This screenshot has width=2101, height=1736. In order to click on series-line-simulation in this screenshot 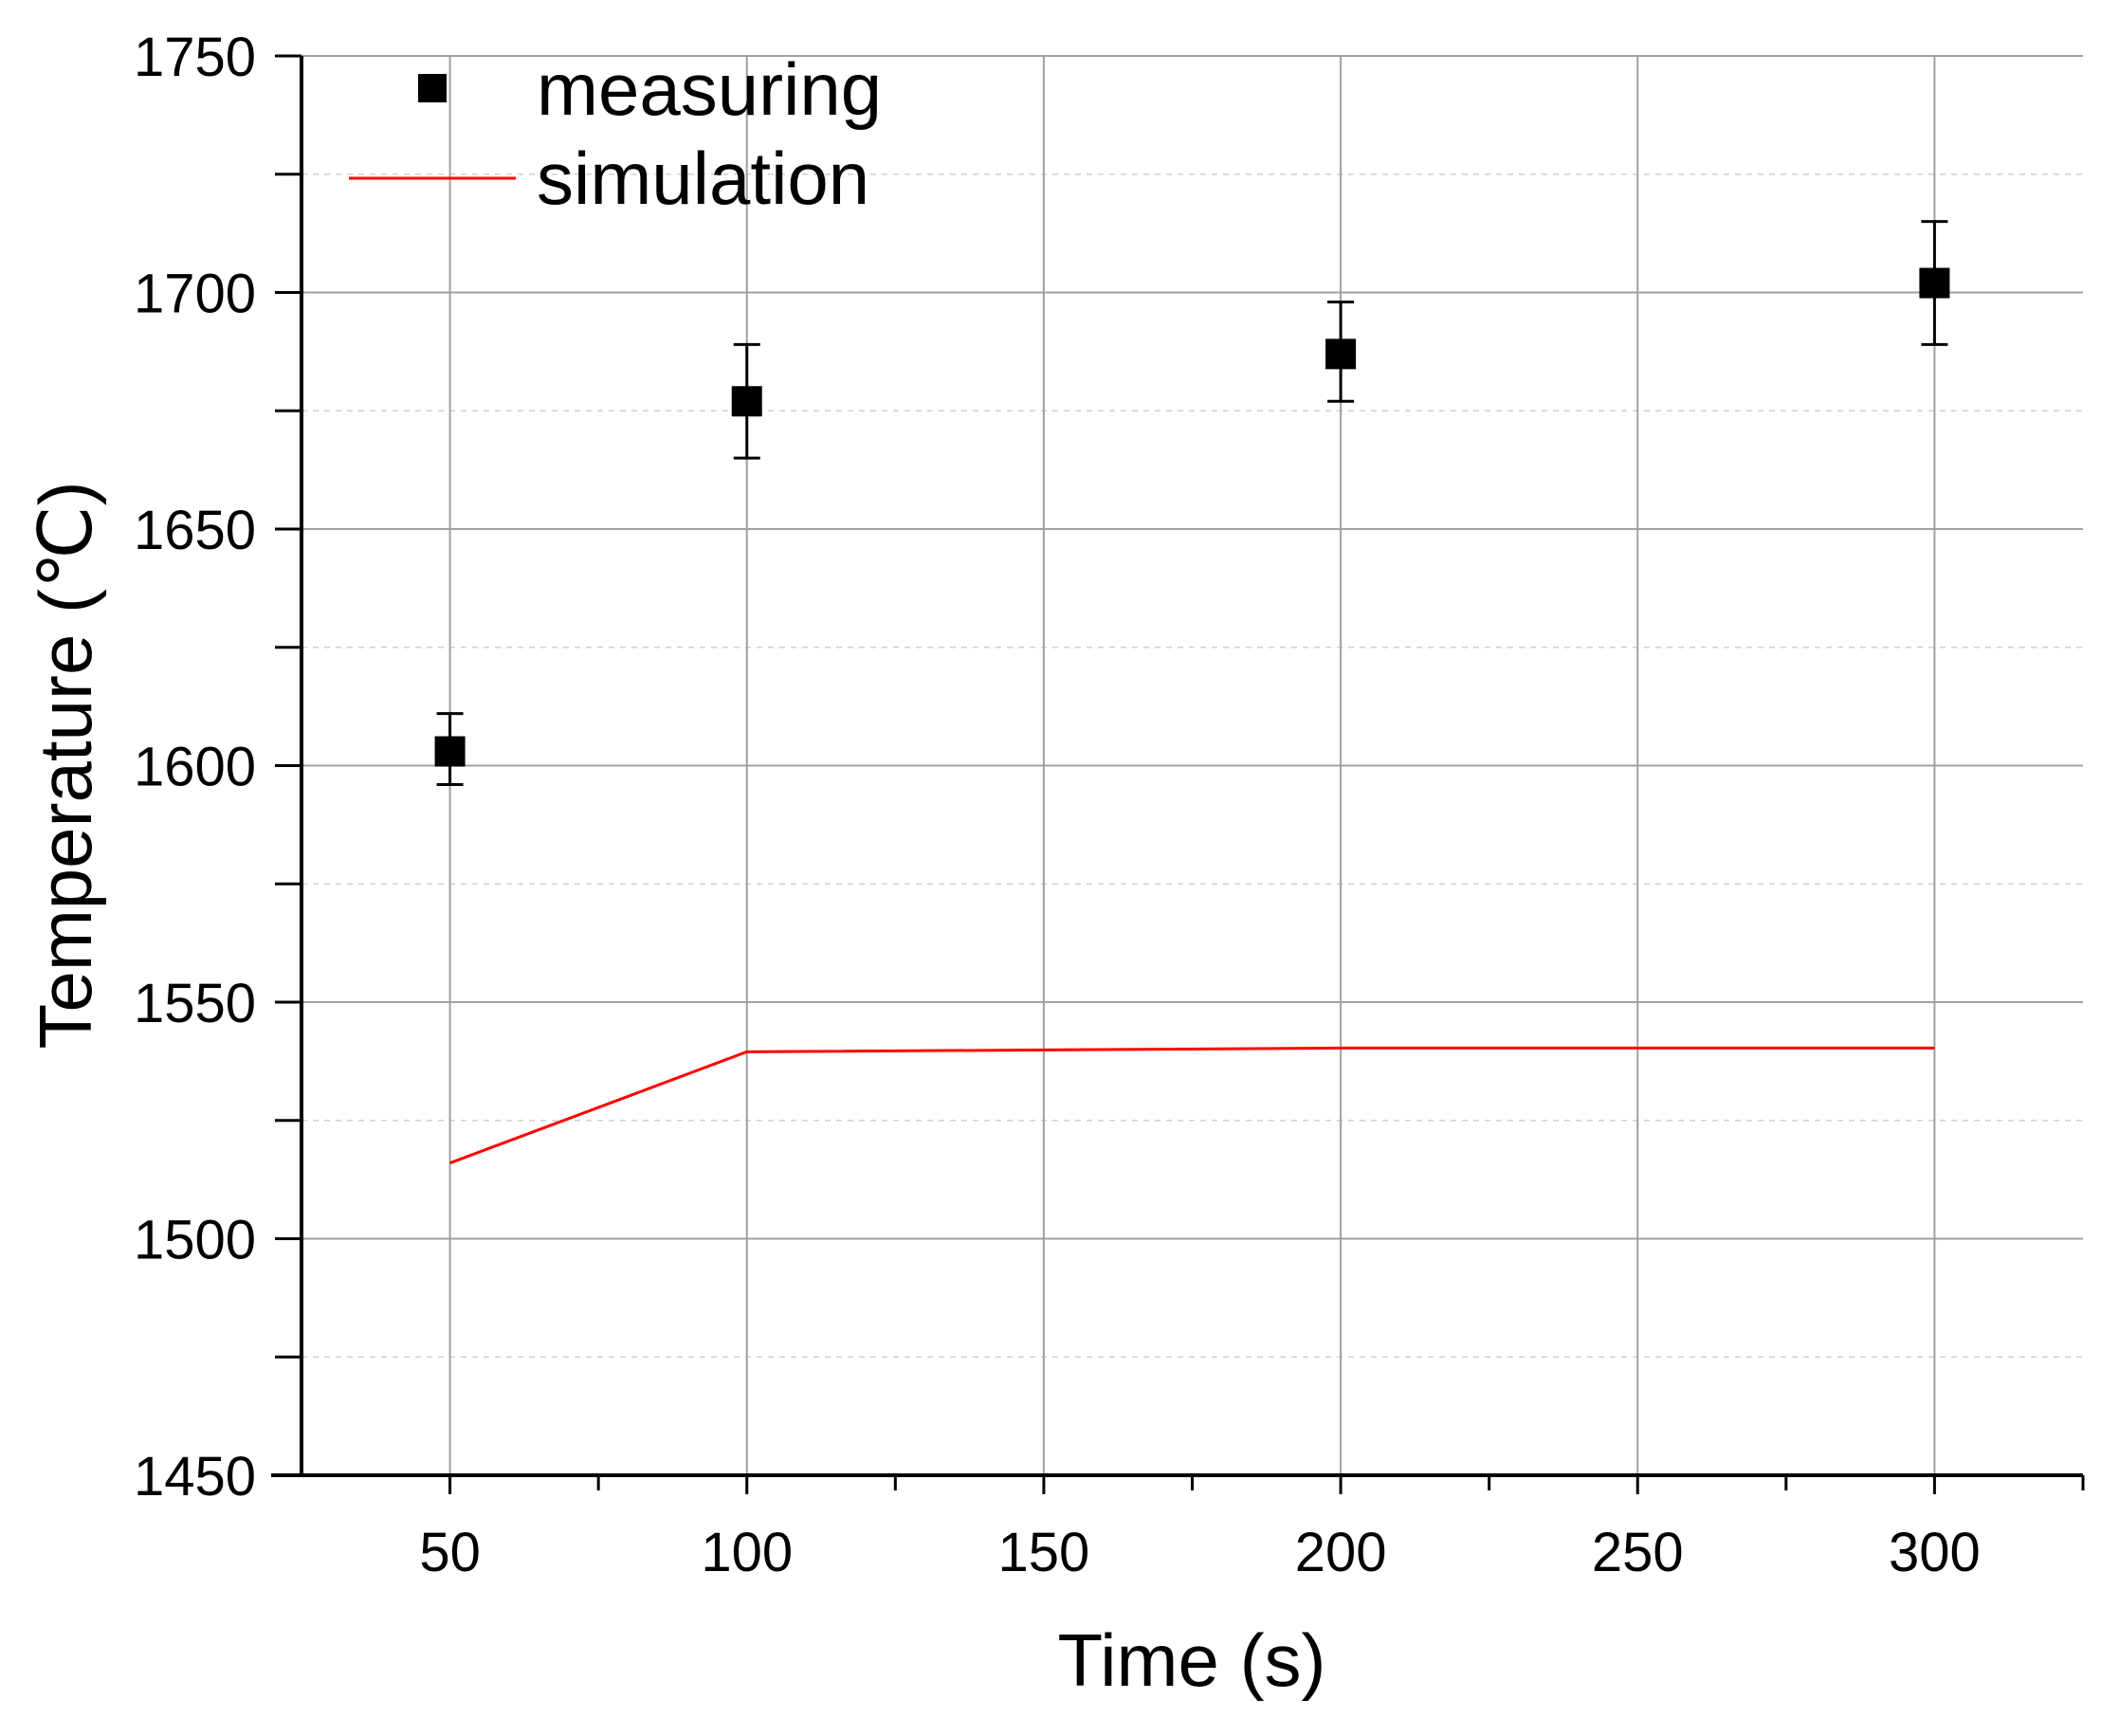, I will do `click(1192, 1105)`.